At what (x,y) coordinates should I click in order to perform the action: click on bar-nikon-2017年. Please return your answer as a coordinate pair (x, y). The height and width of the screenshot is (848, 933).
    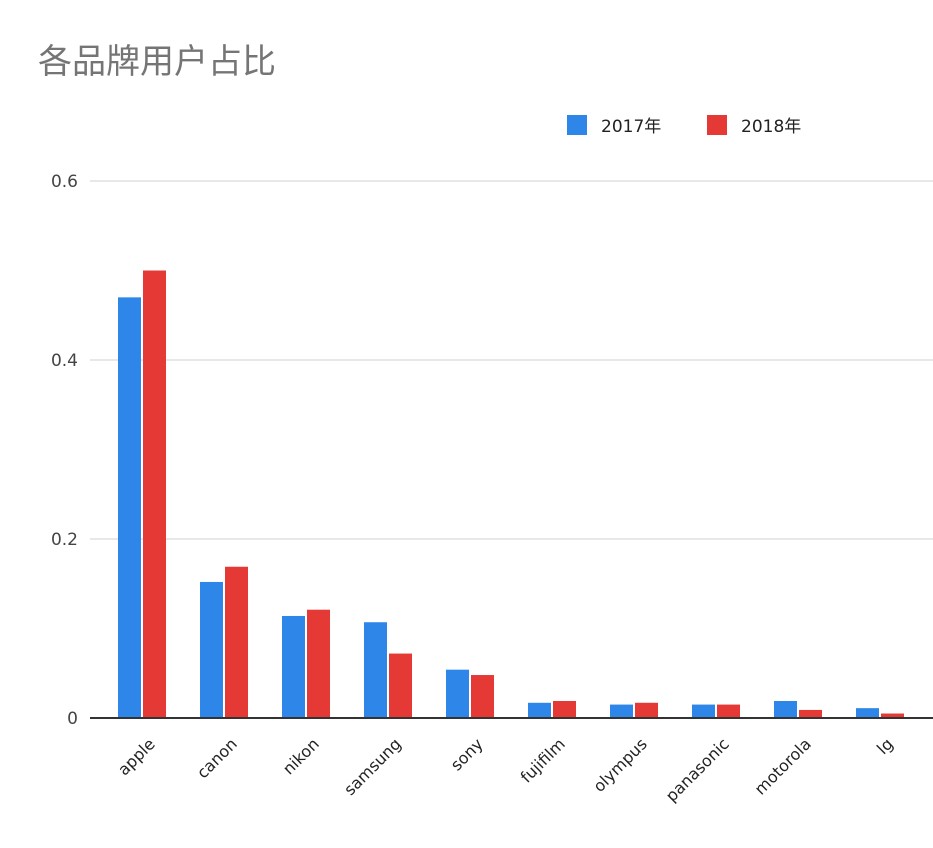
    Looking at the image, I should click on (293, 666).